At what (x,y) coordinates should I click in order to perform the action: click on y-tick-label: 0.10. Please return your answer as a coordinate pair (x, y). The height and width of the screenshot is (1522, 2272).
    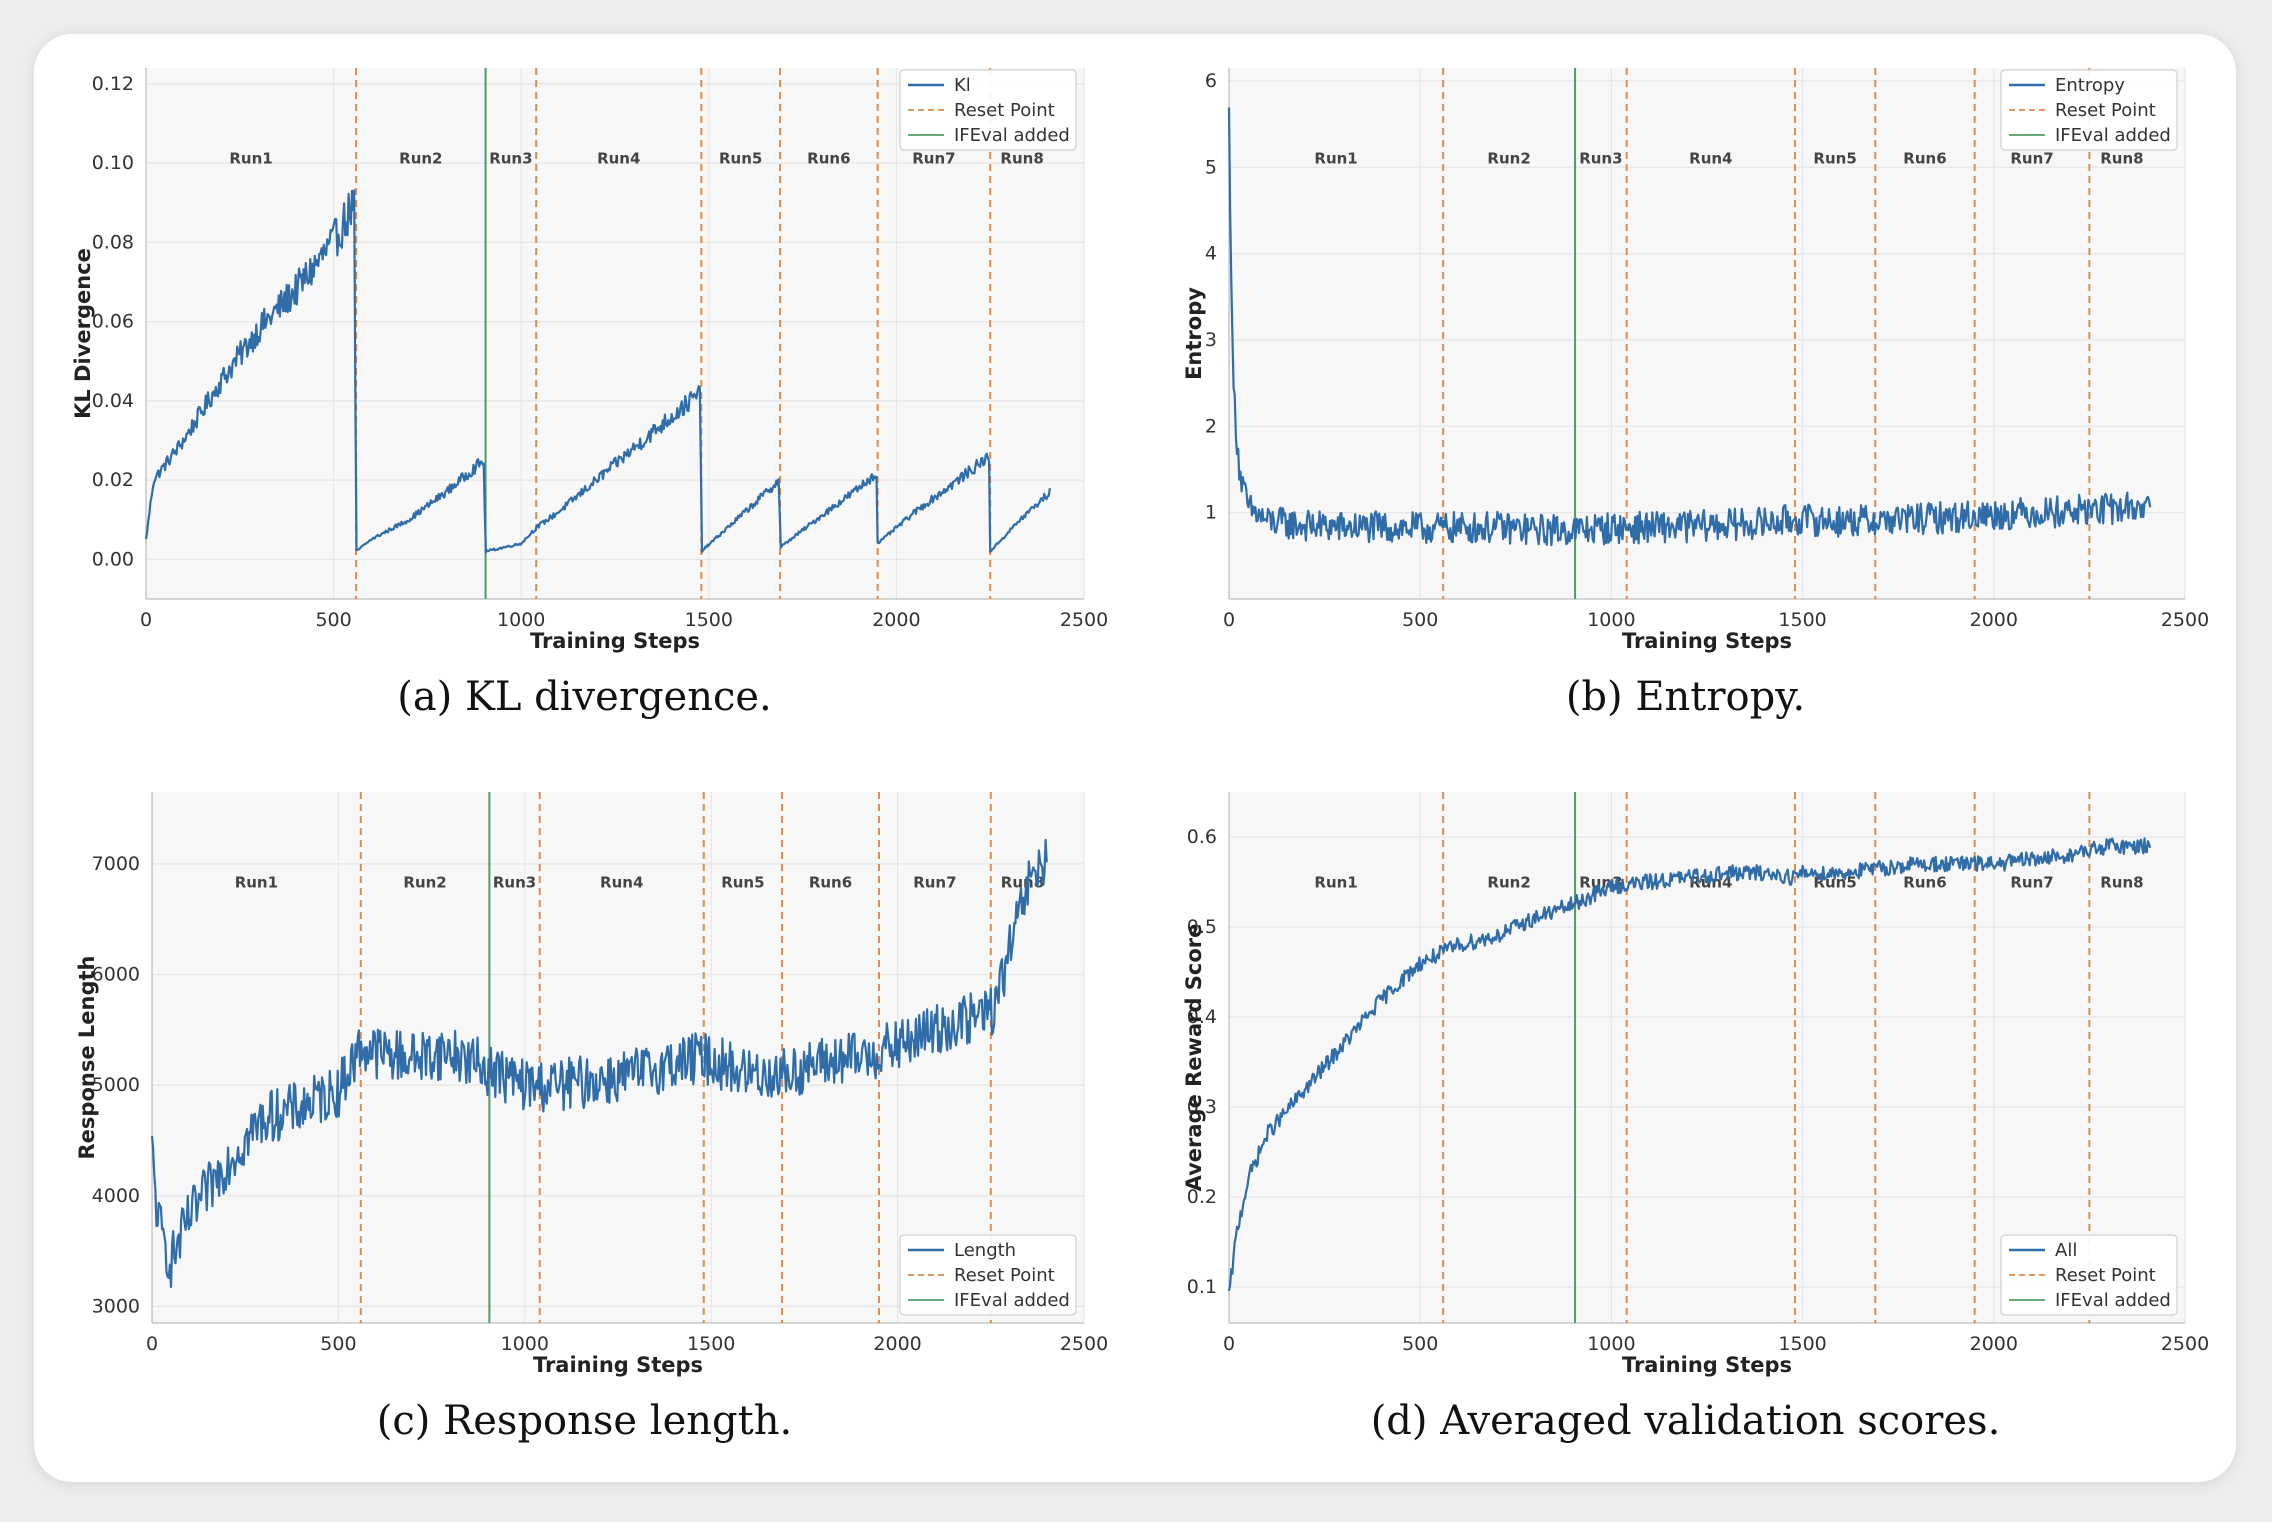
    Looking at the image, I should click on (113, 163).